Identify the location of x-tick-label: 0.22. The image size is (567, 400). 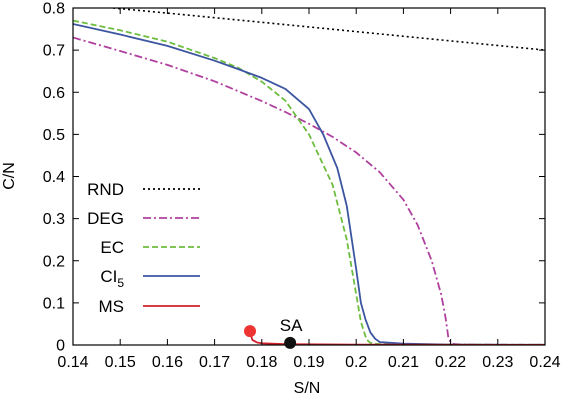
(450, 362).